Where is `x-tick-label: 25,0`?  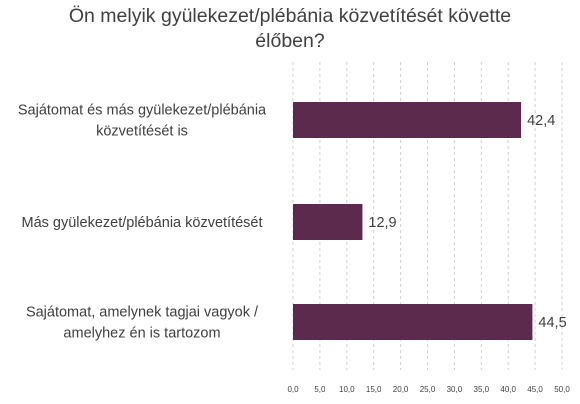 x-tick-label: 25,0 is located at coordinates (428, 389).